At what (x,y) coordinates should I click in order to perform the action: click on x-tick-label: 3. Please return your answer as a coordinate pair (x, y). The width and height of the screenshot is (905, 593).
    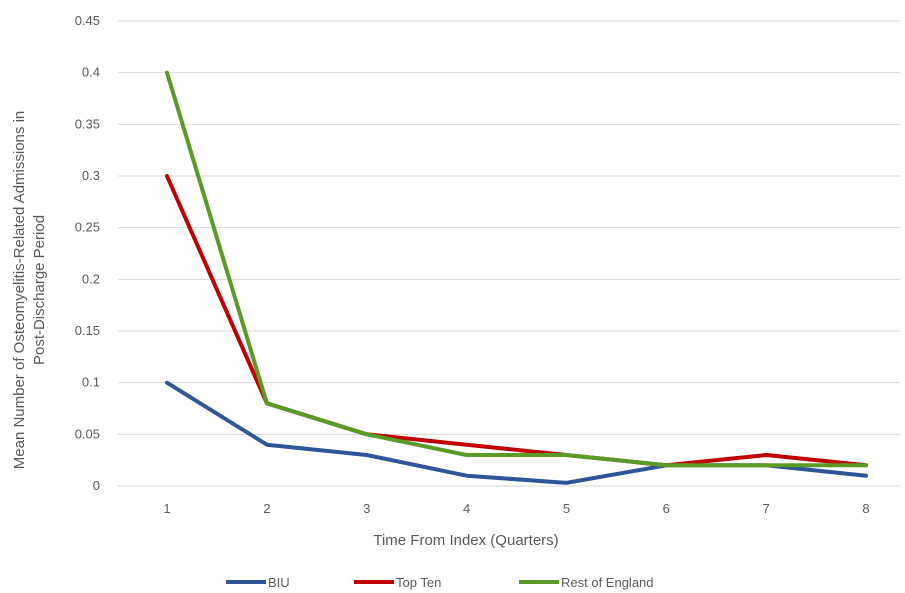
    Looking at the image, I should click on (366, 508).